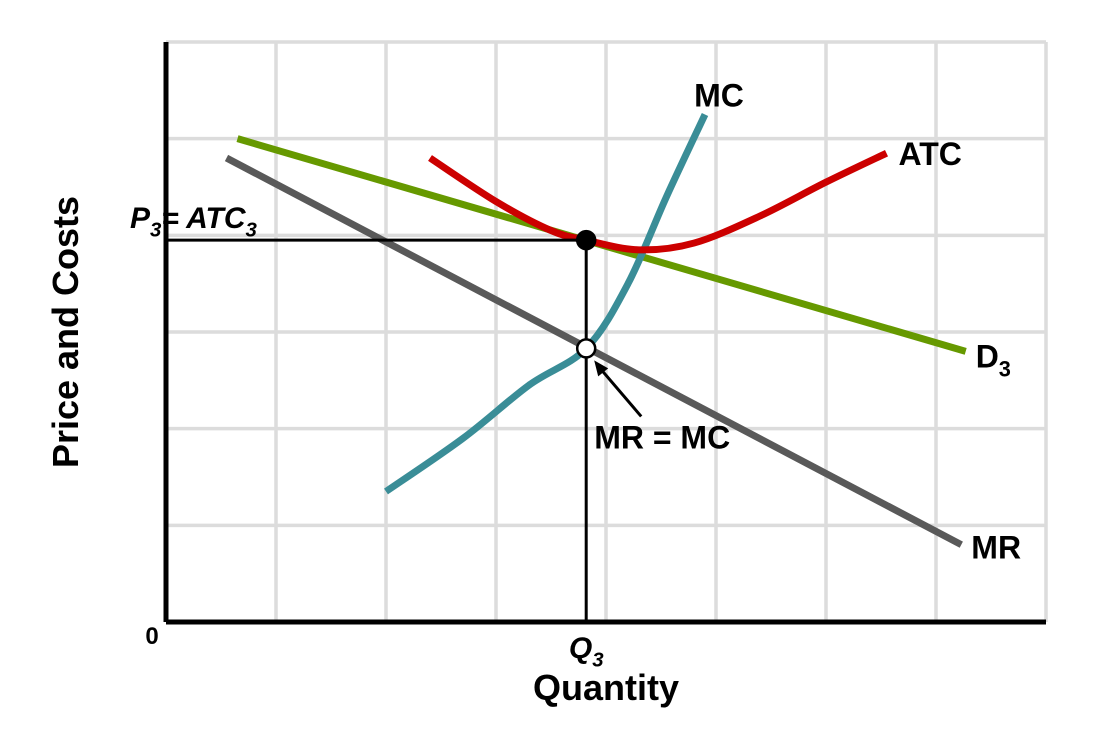 This screenshot has width=1116, height=745. I want to click on points-layer, so click(586, 294).